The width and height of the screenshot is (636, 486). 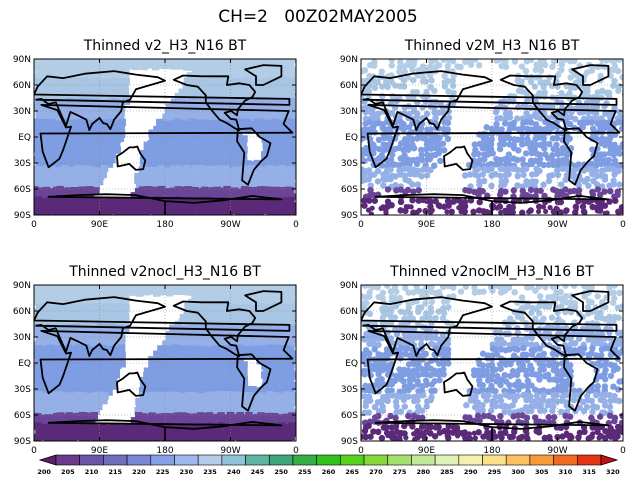 I want to click on y-tick-label: 90S, so click(x=349, y=216).